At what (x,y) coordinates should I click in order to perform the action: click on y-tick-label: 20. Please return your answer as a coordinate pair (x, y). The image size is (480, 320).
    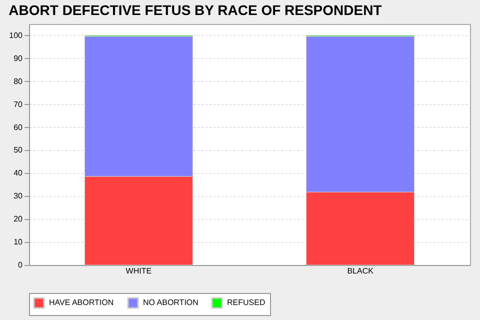
    Looking at the image, I should click on (19, 219).